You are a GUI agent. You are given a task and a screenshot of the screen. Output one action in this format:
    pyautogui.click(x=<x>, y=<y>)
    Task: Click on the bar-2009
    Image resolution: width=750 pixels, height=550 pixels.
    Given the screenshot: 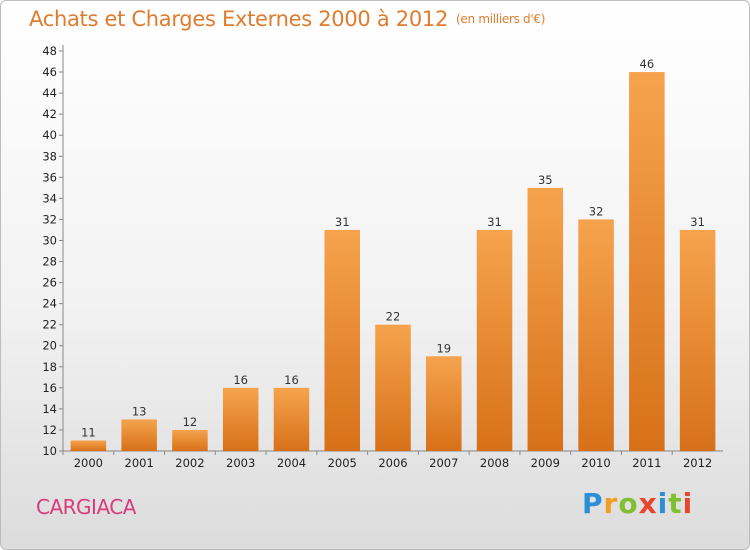 What is the action you would take?
    pyautogui.click(x=545, y=319)
    